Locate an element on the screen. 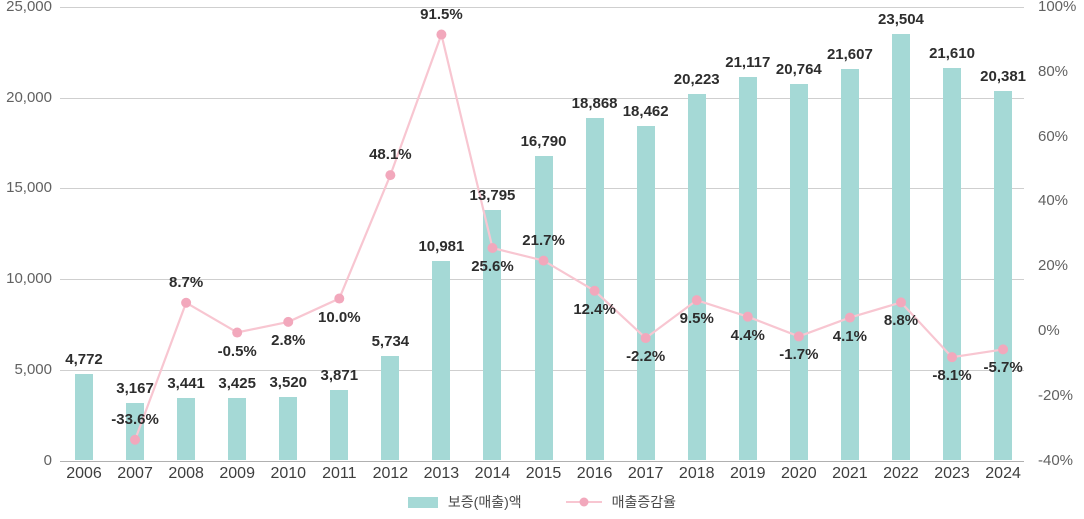 This screenshot has height=519, width=1084. bar-value-label: 3,425 is located at coordinates (237, 384).